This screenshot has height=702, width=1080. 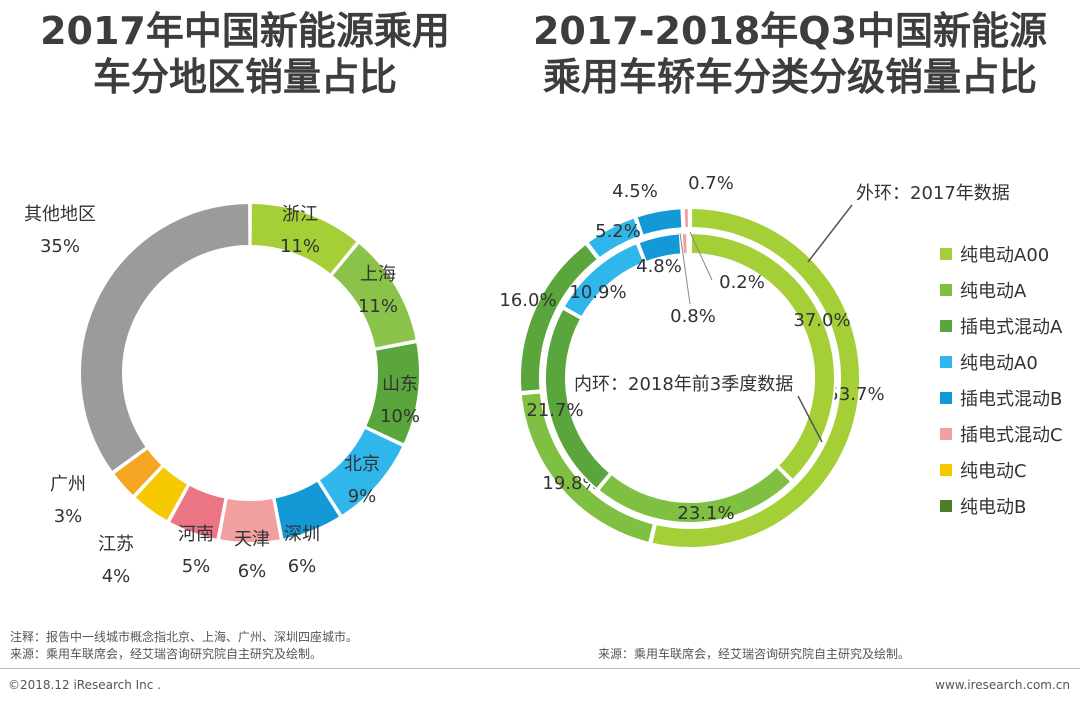 I want to click on legend-label: 纯电动A, so click(x=993, y=291).